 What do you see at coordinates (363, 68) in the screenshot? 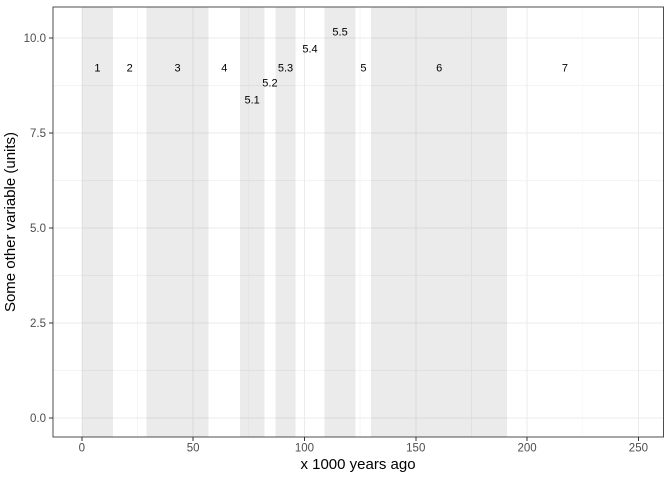
I see `stage-label-5: 5` at bounding box center [363, 68].